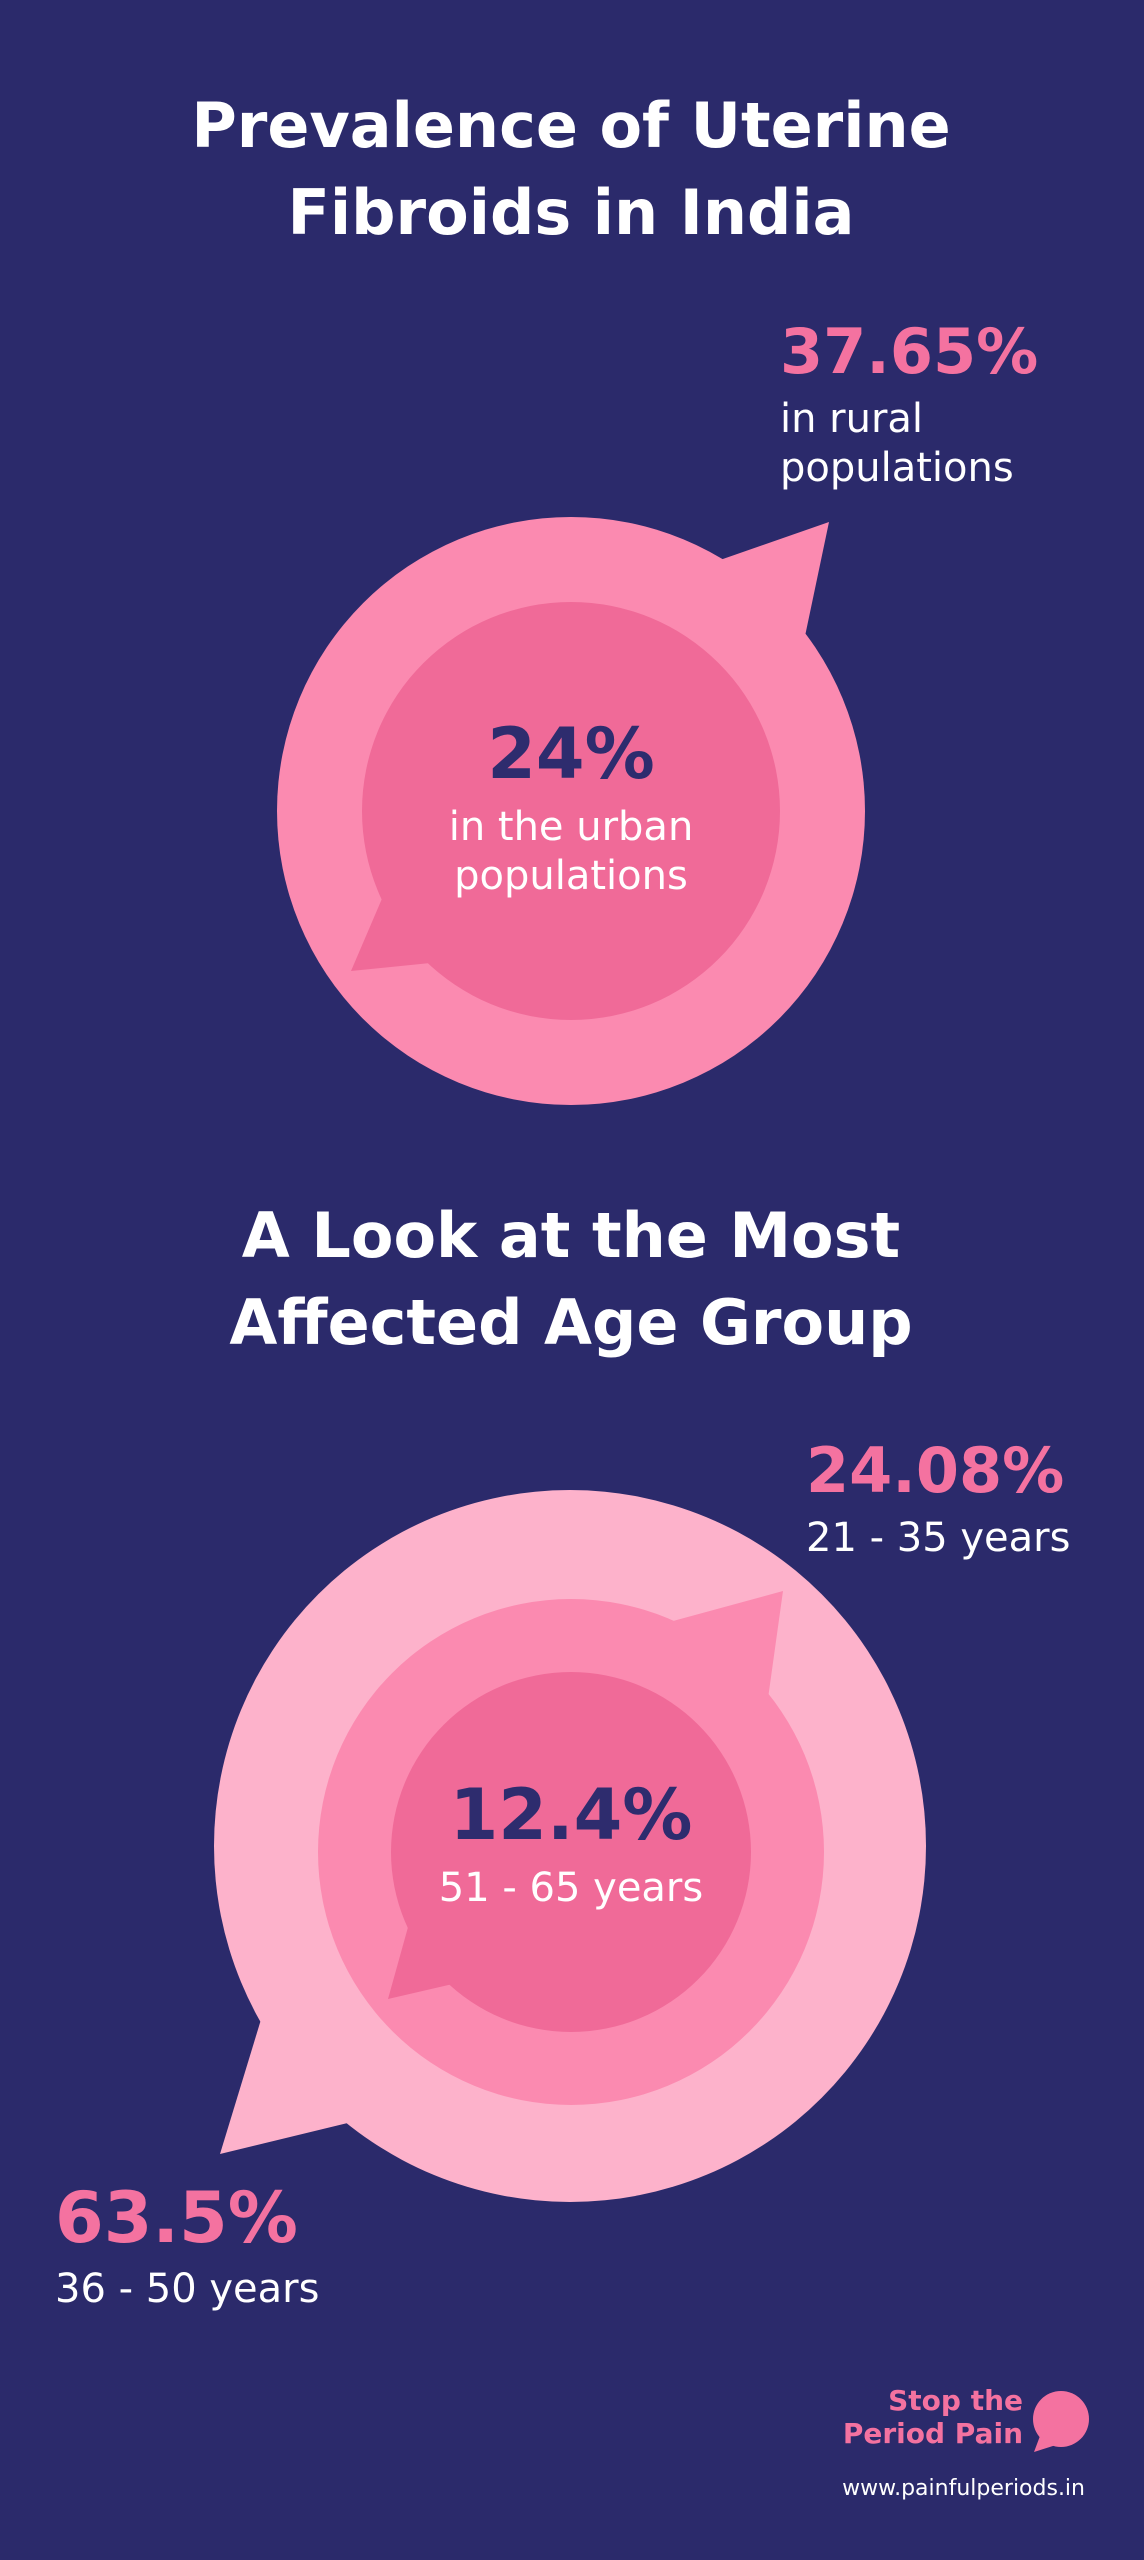 The image size is (1144, 2560). I want to click on section-title: Affected Age Group, so click(570, 1322).